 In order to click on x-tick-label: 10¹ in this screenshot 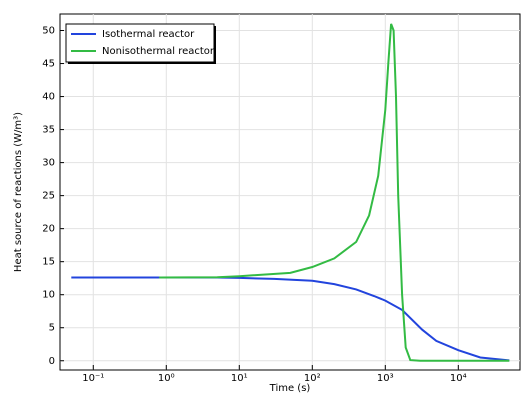, I will do `click(239, 378)`.